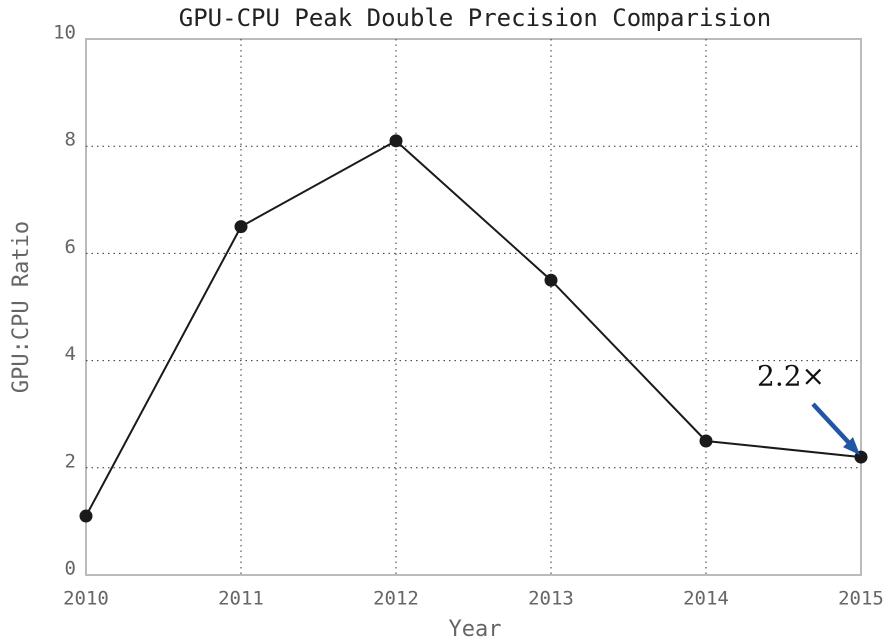  Describe the element at coordinates (70, 461) in the screenshot. I see `y-tick-label: 2` at that location.